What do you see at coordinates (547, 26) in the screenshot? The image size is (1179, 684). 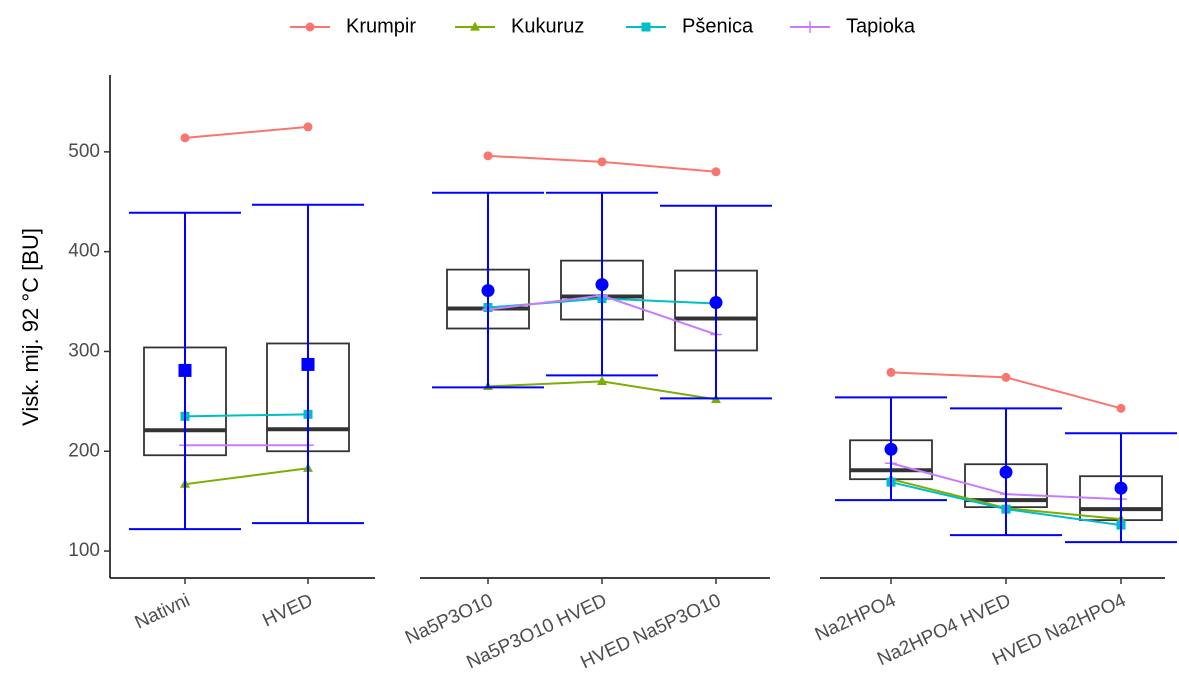 I see `legend-label: Kukuruz` at bounding box center [547, 26].